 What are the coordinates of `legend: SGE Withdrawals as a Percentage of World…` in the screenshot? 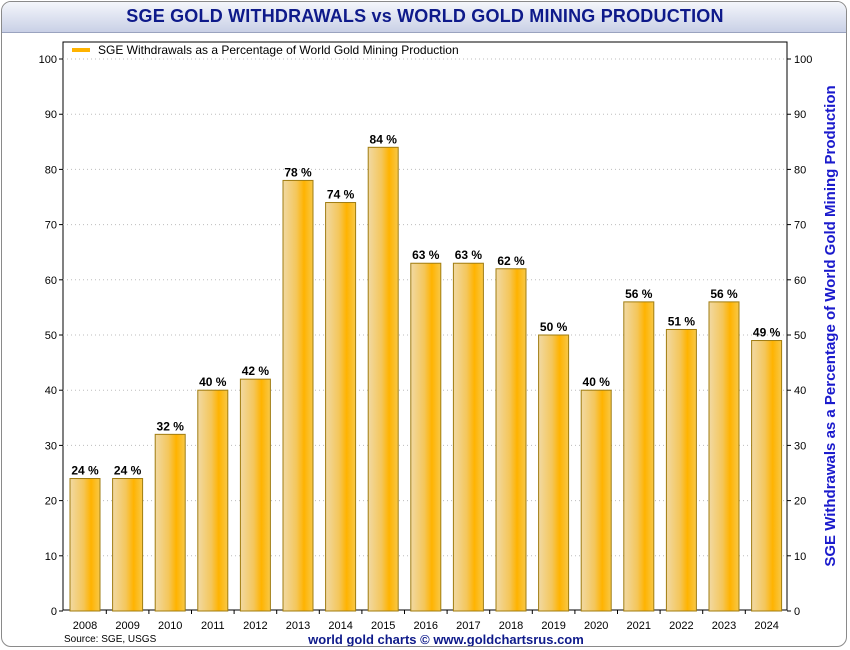 It's located at (265, 50).